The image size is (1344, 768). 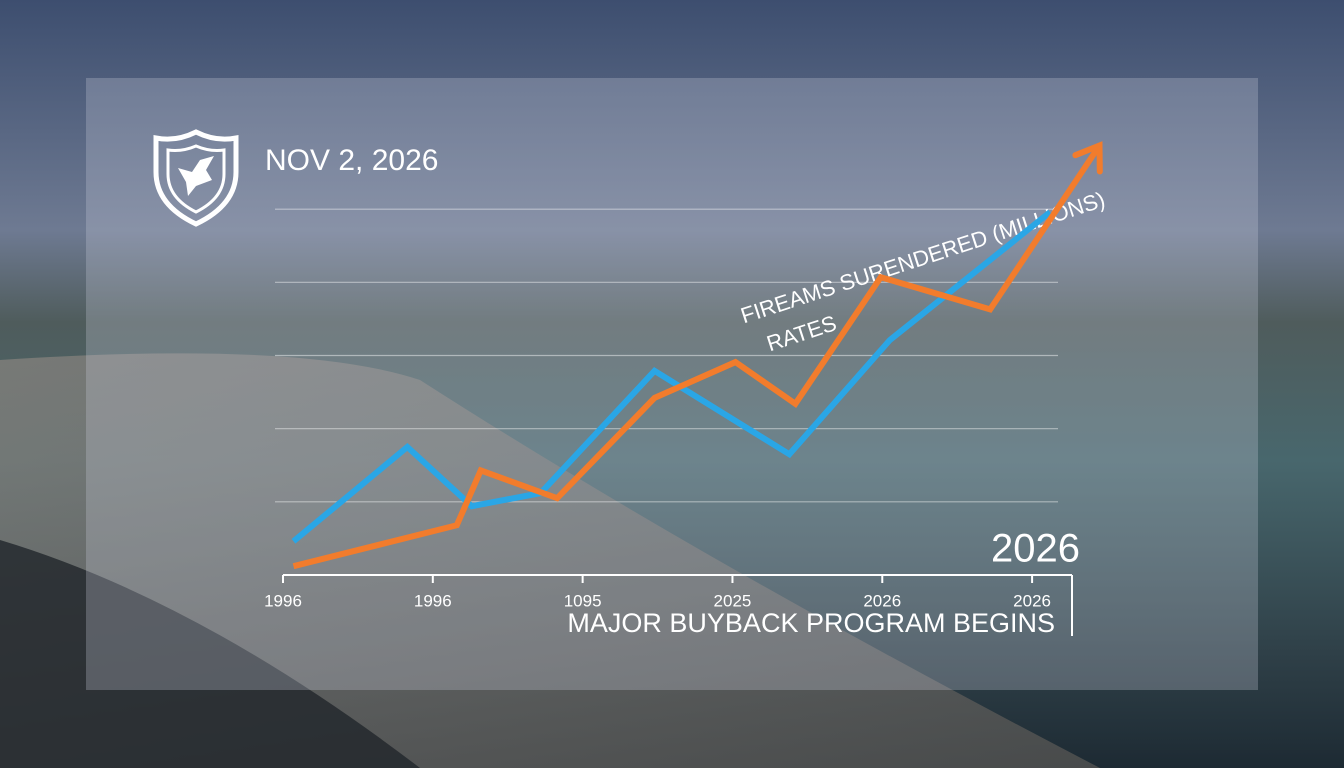 I want to click on arrow-head, so click(x=1087, y=158).